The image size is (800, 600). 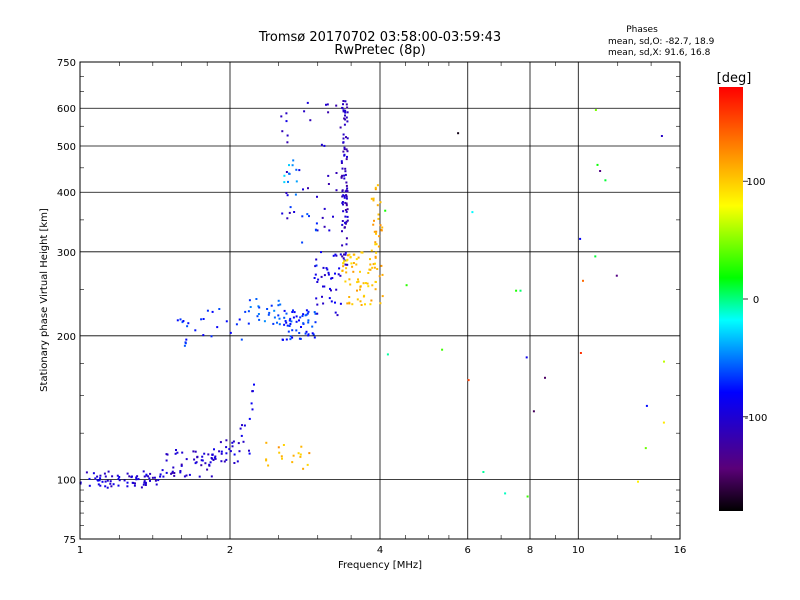 I want to click on colorbar-label: [deg], so click(x=734, y=78).